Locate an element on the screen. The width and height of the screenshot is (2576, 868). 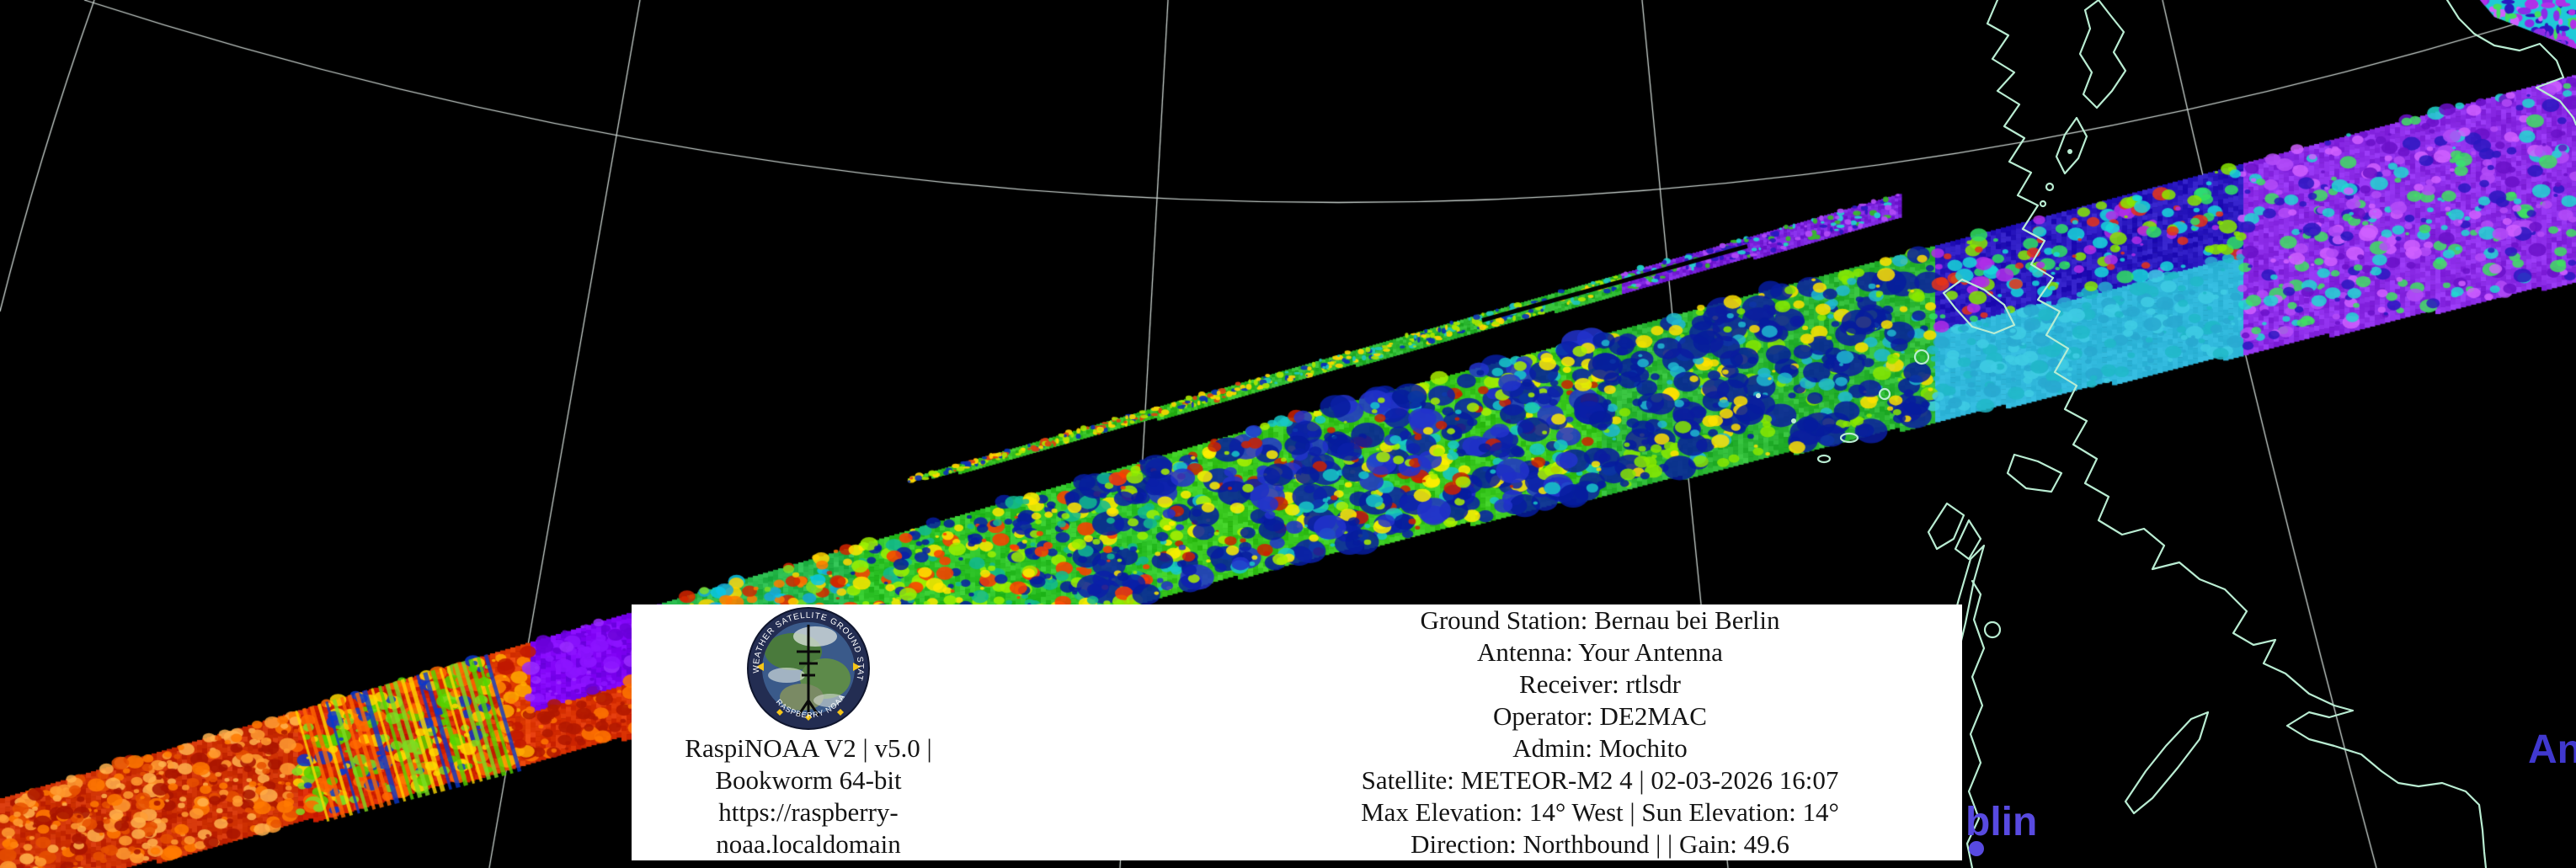
city-label-an: An is located at coordinates (2552, 749).